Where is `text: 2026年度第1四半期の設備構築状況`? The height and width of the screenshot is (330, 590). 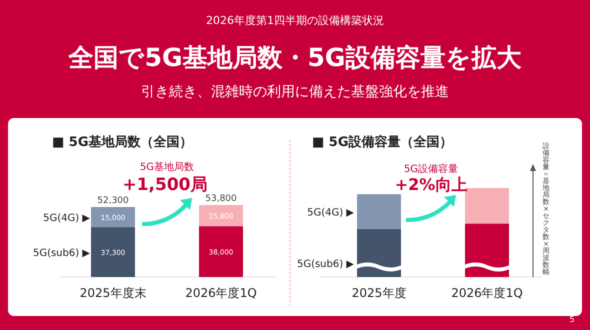
text: 2026年度第1四半期の設備構築状況 is located at coordinates (295, 20).